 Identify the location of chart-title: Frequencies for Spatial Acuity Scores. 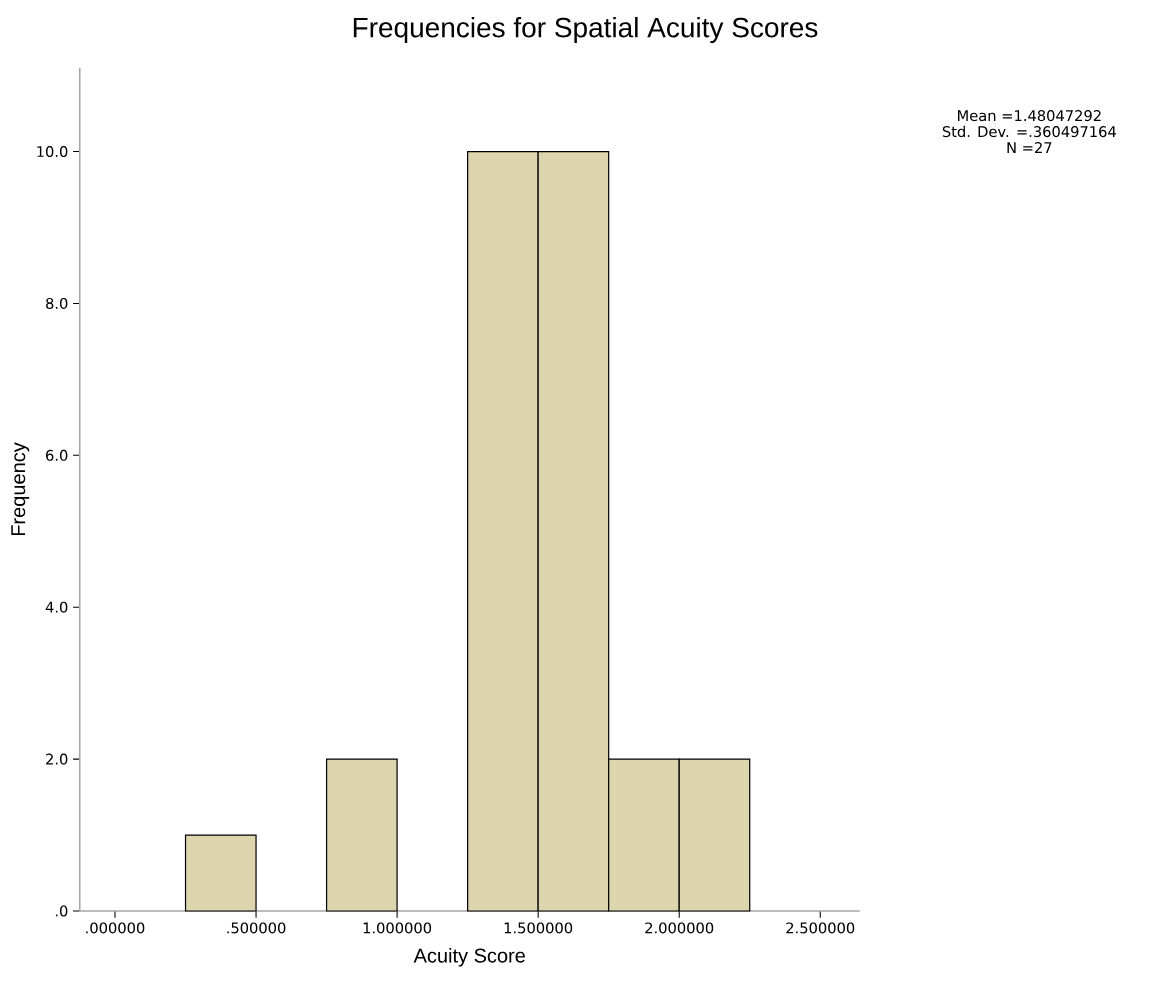
(585, 30).